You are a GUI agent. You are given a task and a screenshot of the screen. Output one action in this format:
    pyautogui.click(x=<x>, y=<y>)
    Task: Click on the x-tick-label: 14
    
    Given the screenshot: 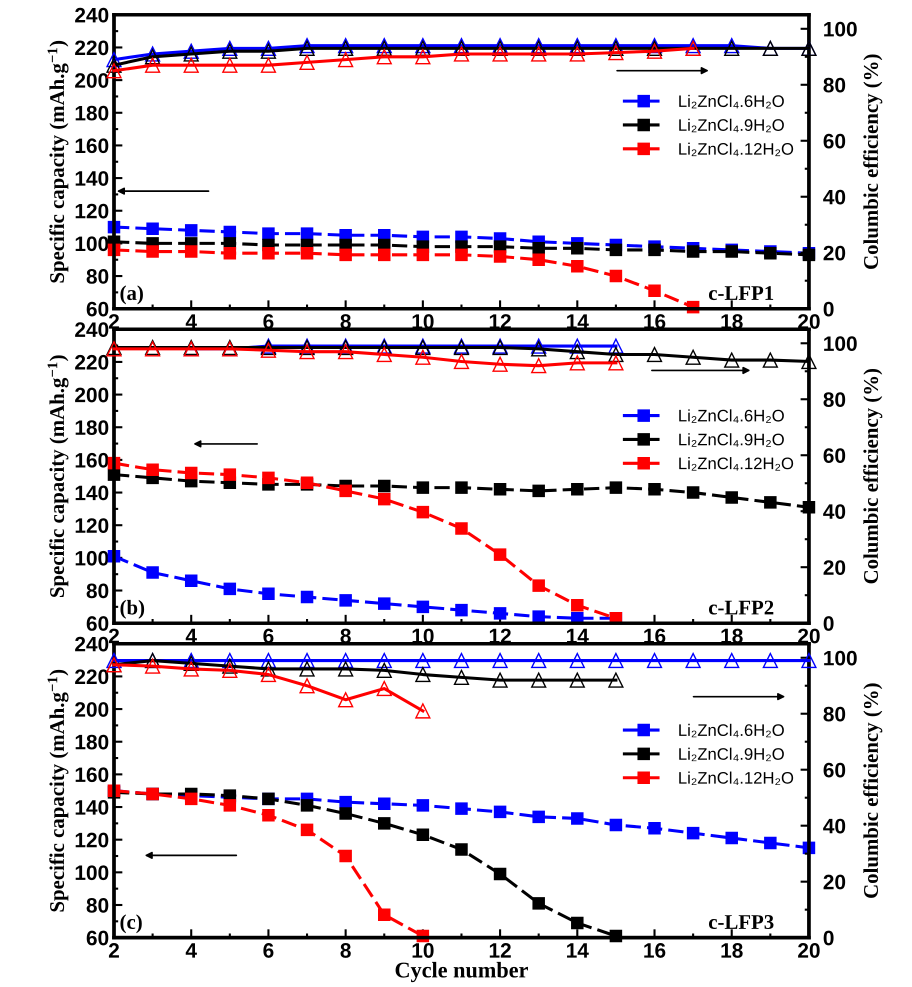 What is the action you would take?
    pyautogui.click(x=578, y=950)
    